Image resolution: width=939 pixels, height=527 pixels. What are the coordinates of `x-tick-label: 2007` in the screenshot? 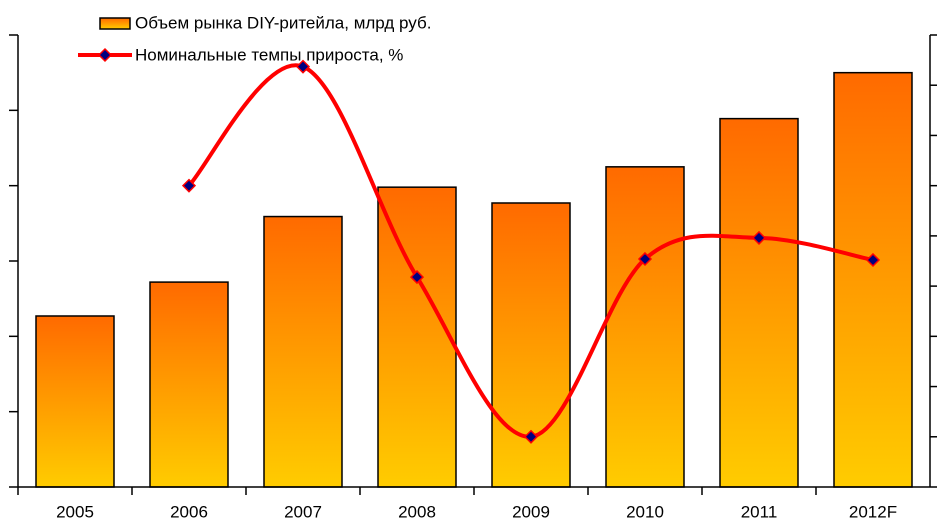 It's located at (303, 511).